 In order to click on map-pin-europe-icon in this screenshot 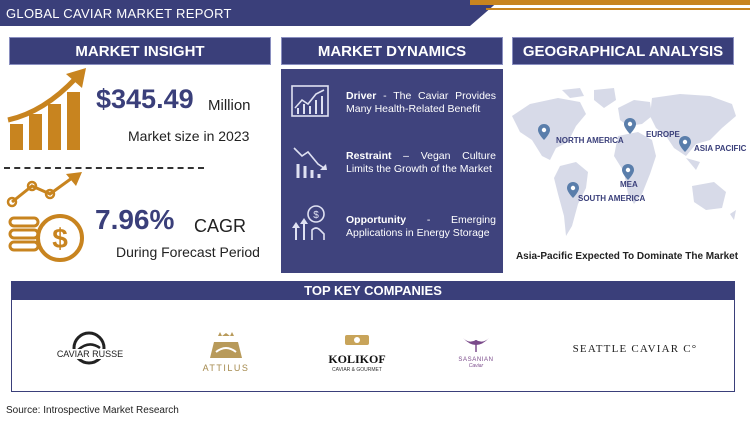, I will do `click(630, 126)`.